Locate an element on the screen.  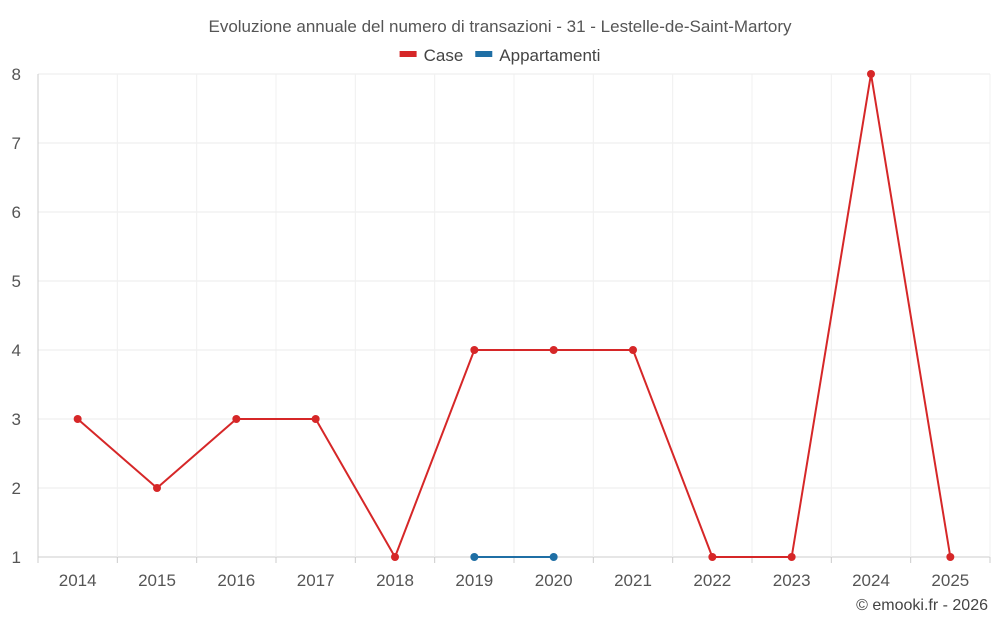
y-tick-label: 8 is located at coordinates (16, 74).